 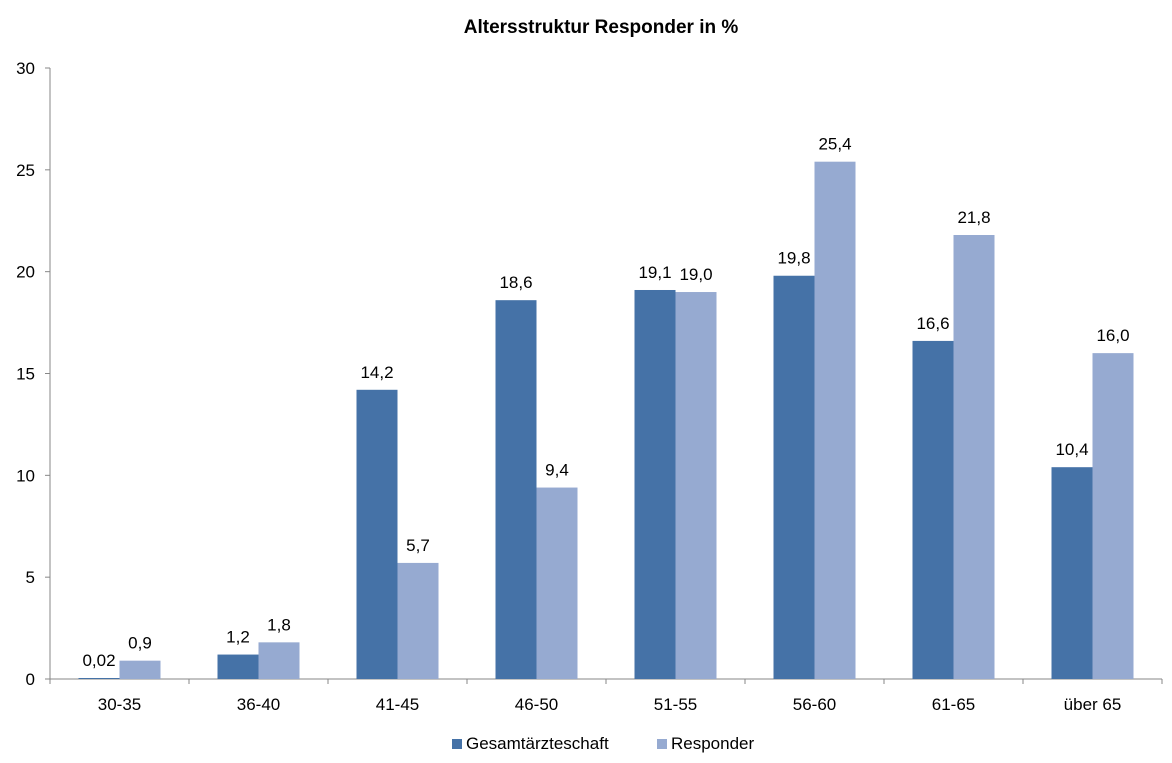 What do you see at coordinates (98, 660) in the screenshot?
I see `data-label: 0,02` at bounding box center [98, 660].